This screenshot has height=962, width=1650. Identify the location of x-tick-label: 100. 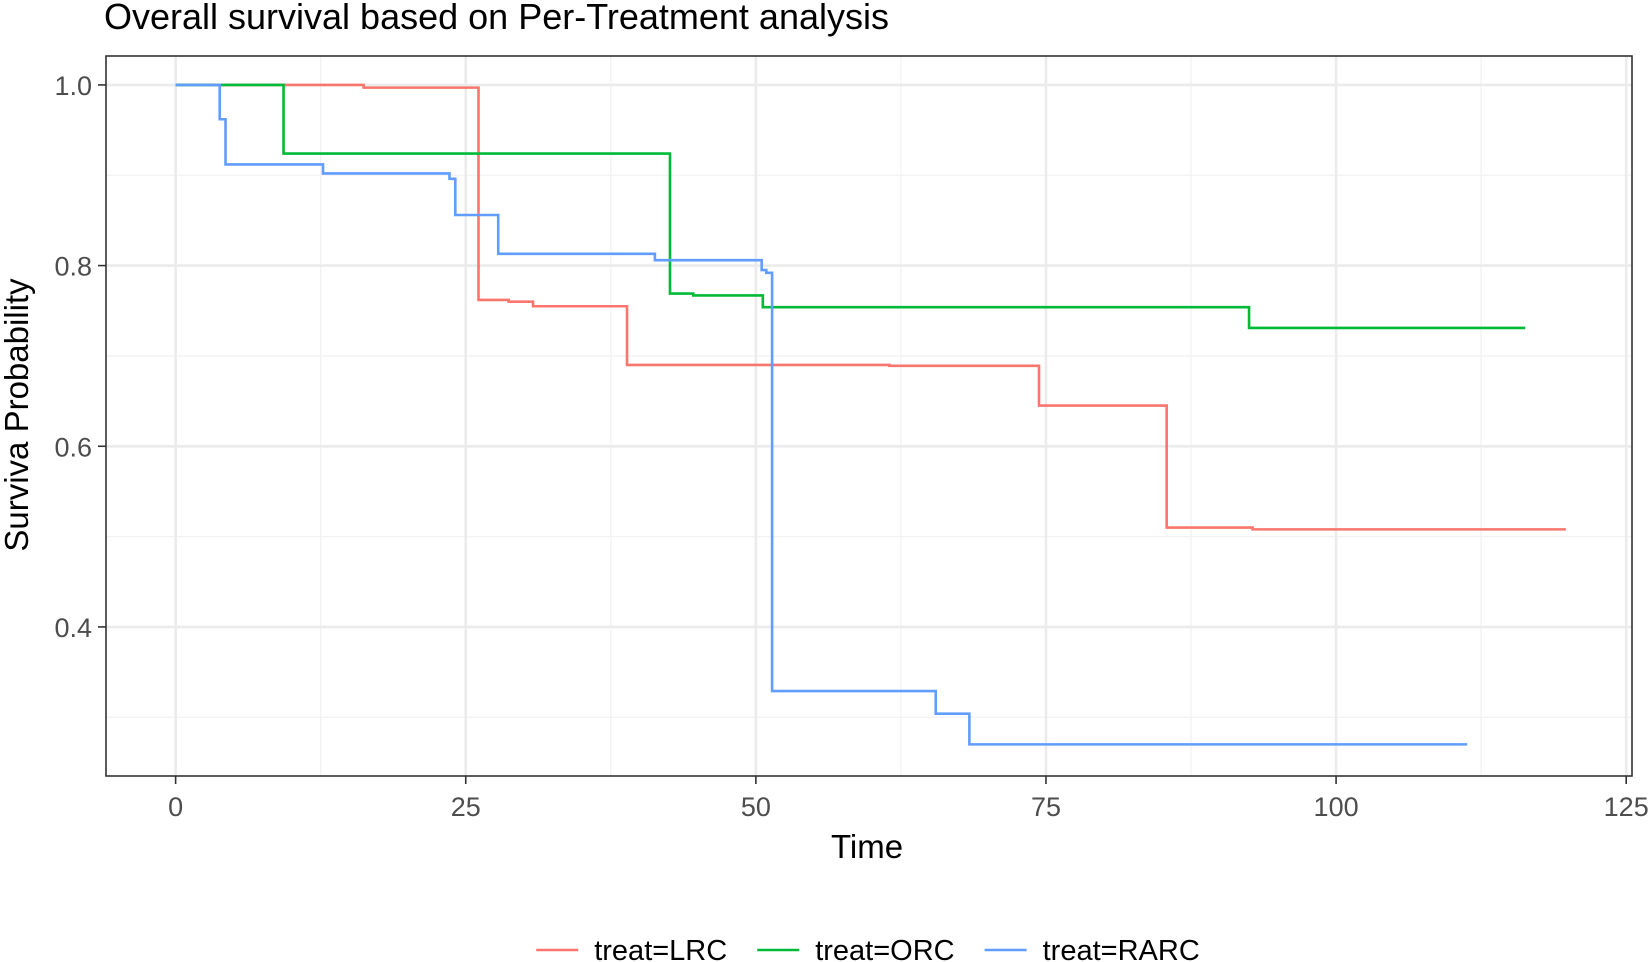
(1336, 807).